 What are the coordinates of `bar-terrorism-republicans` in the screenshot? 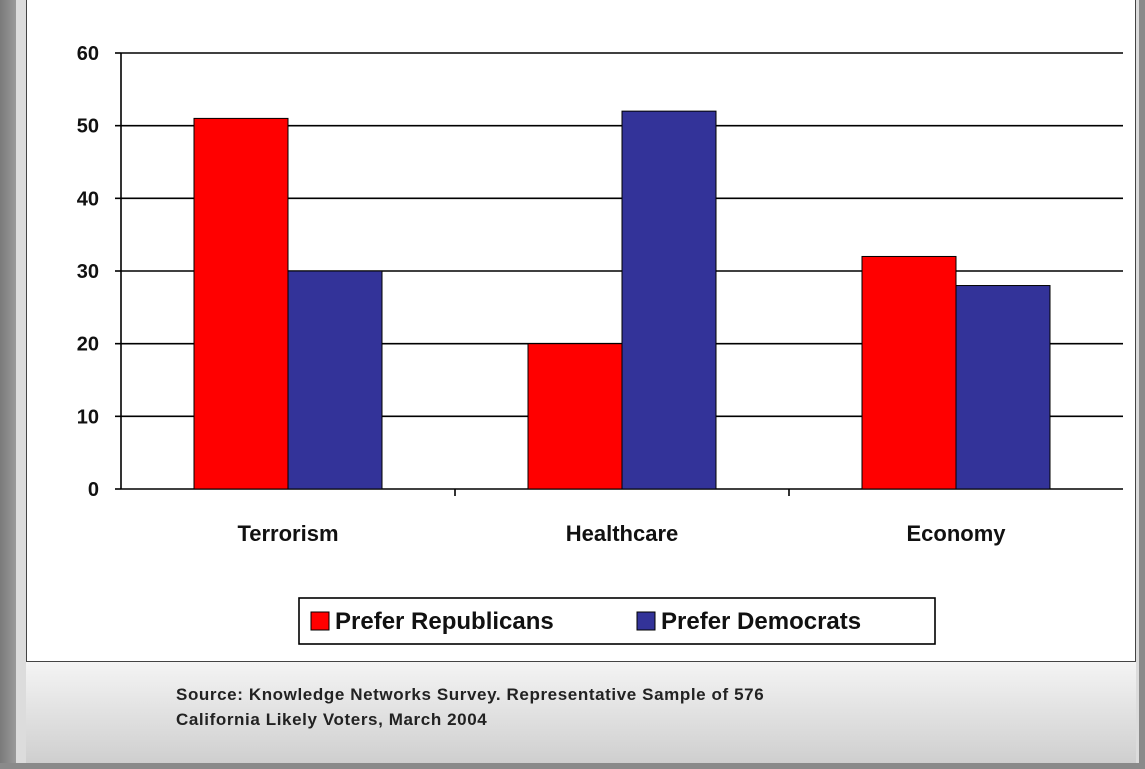 It's located at (241, 303).